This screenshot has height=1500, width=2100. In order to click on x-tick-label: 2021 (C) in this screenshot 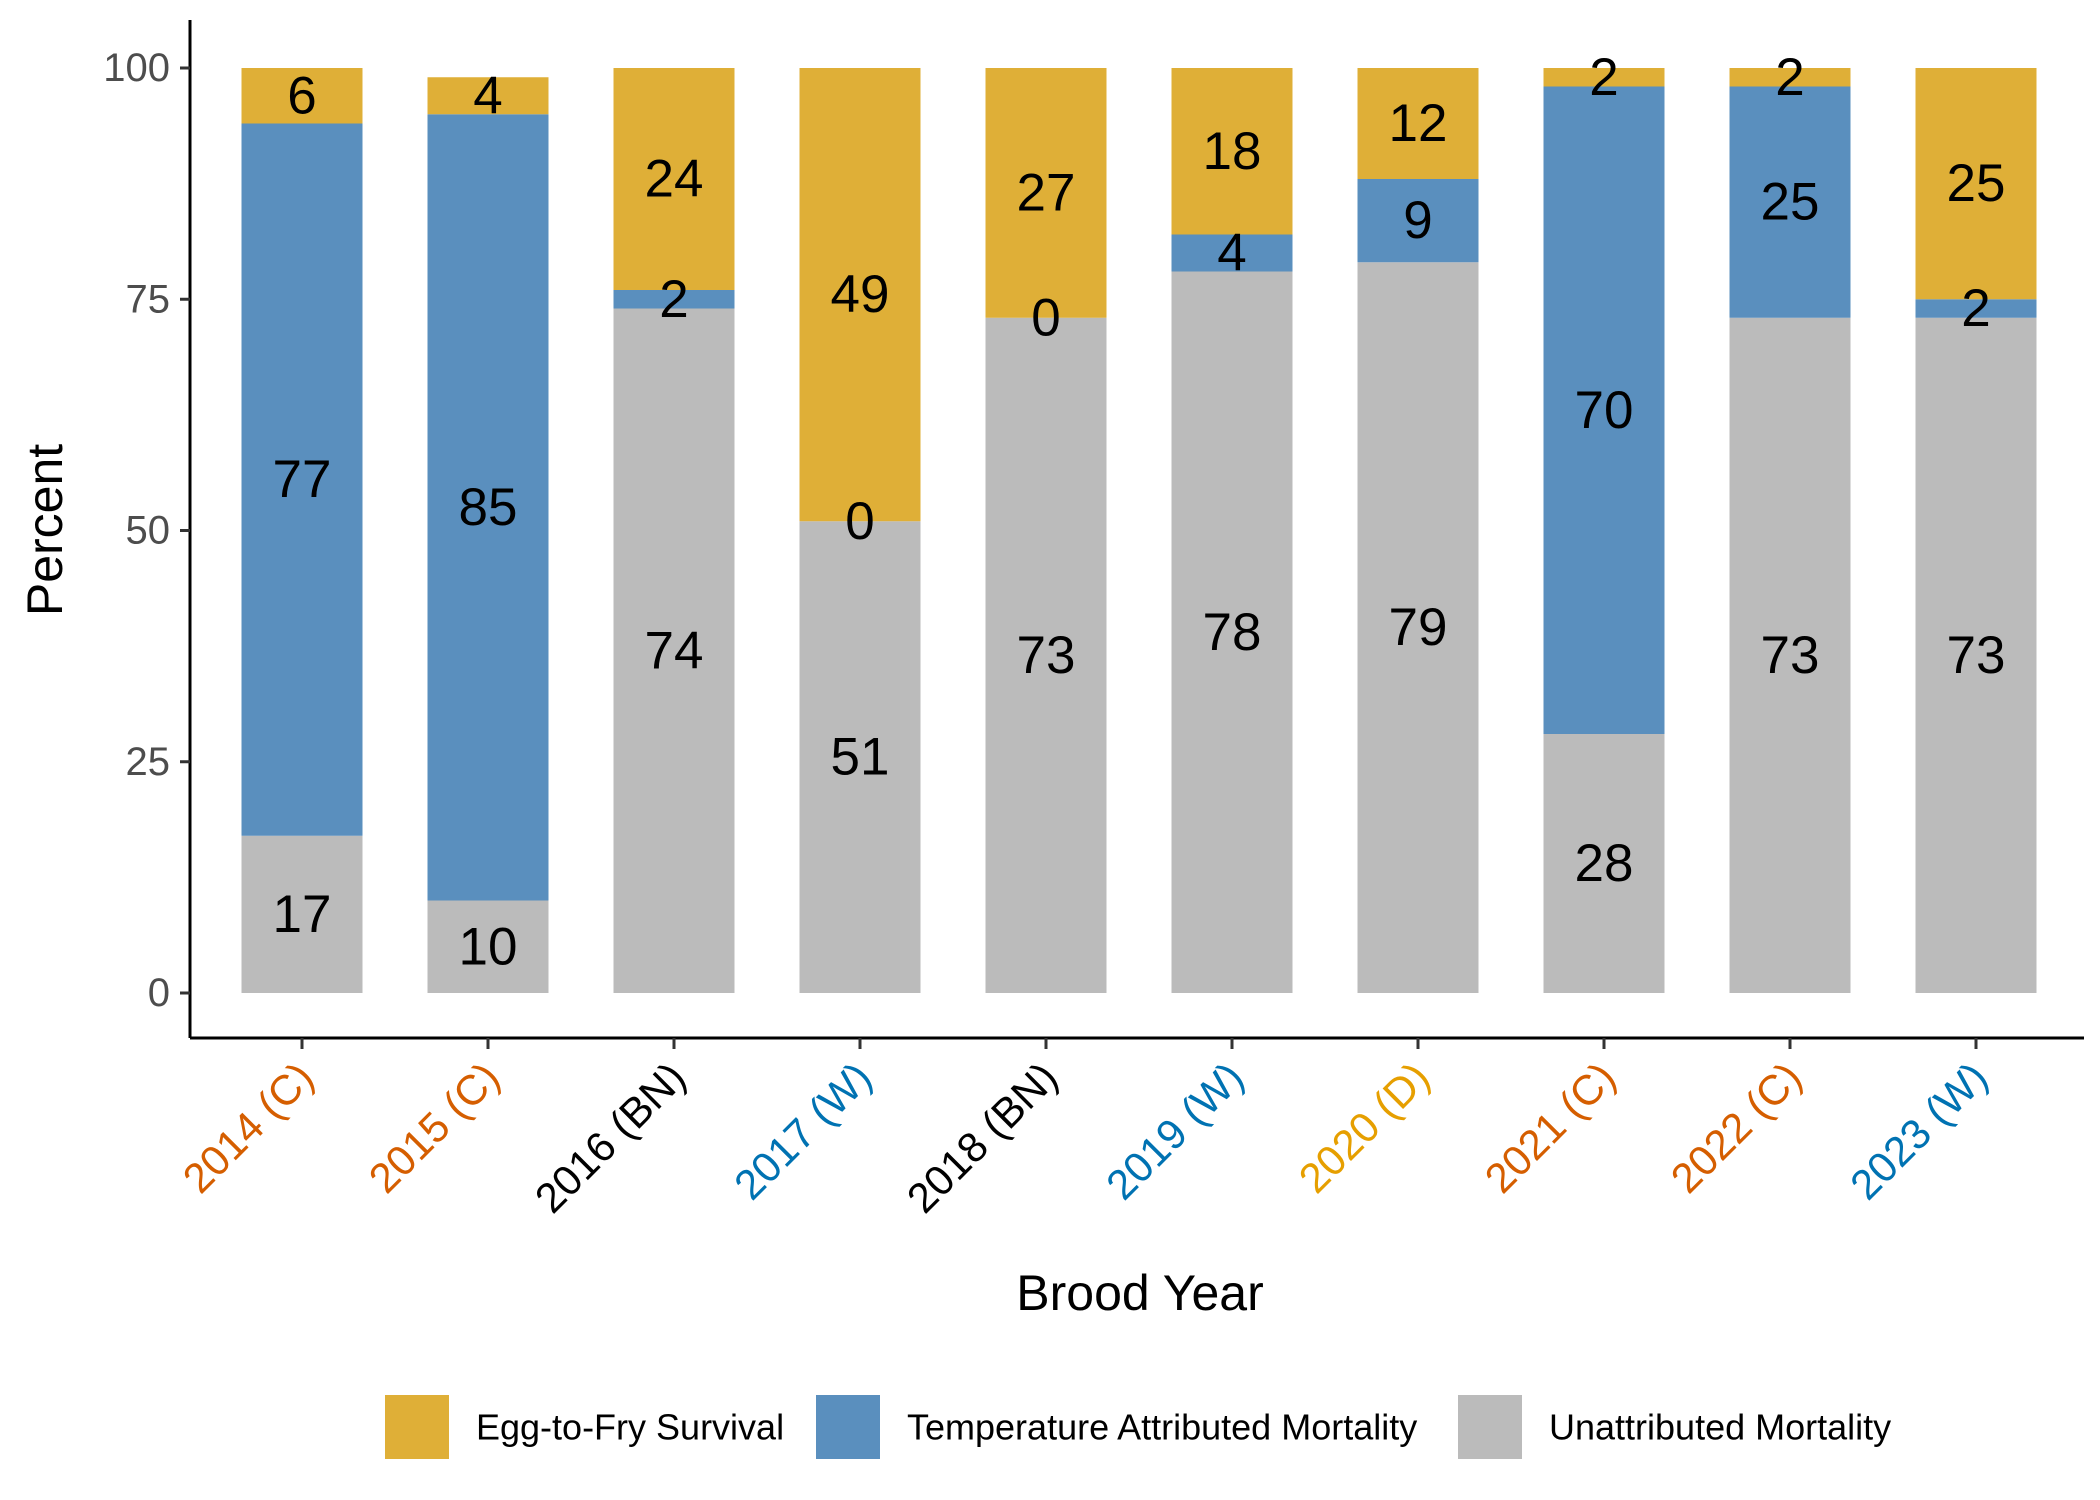, I will do `click(1550, 1127)`.